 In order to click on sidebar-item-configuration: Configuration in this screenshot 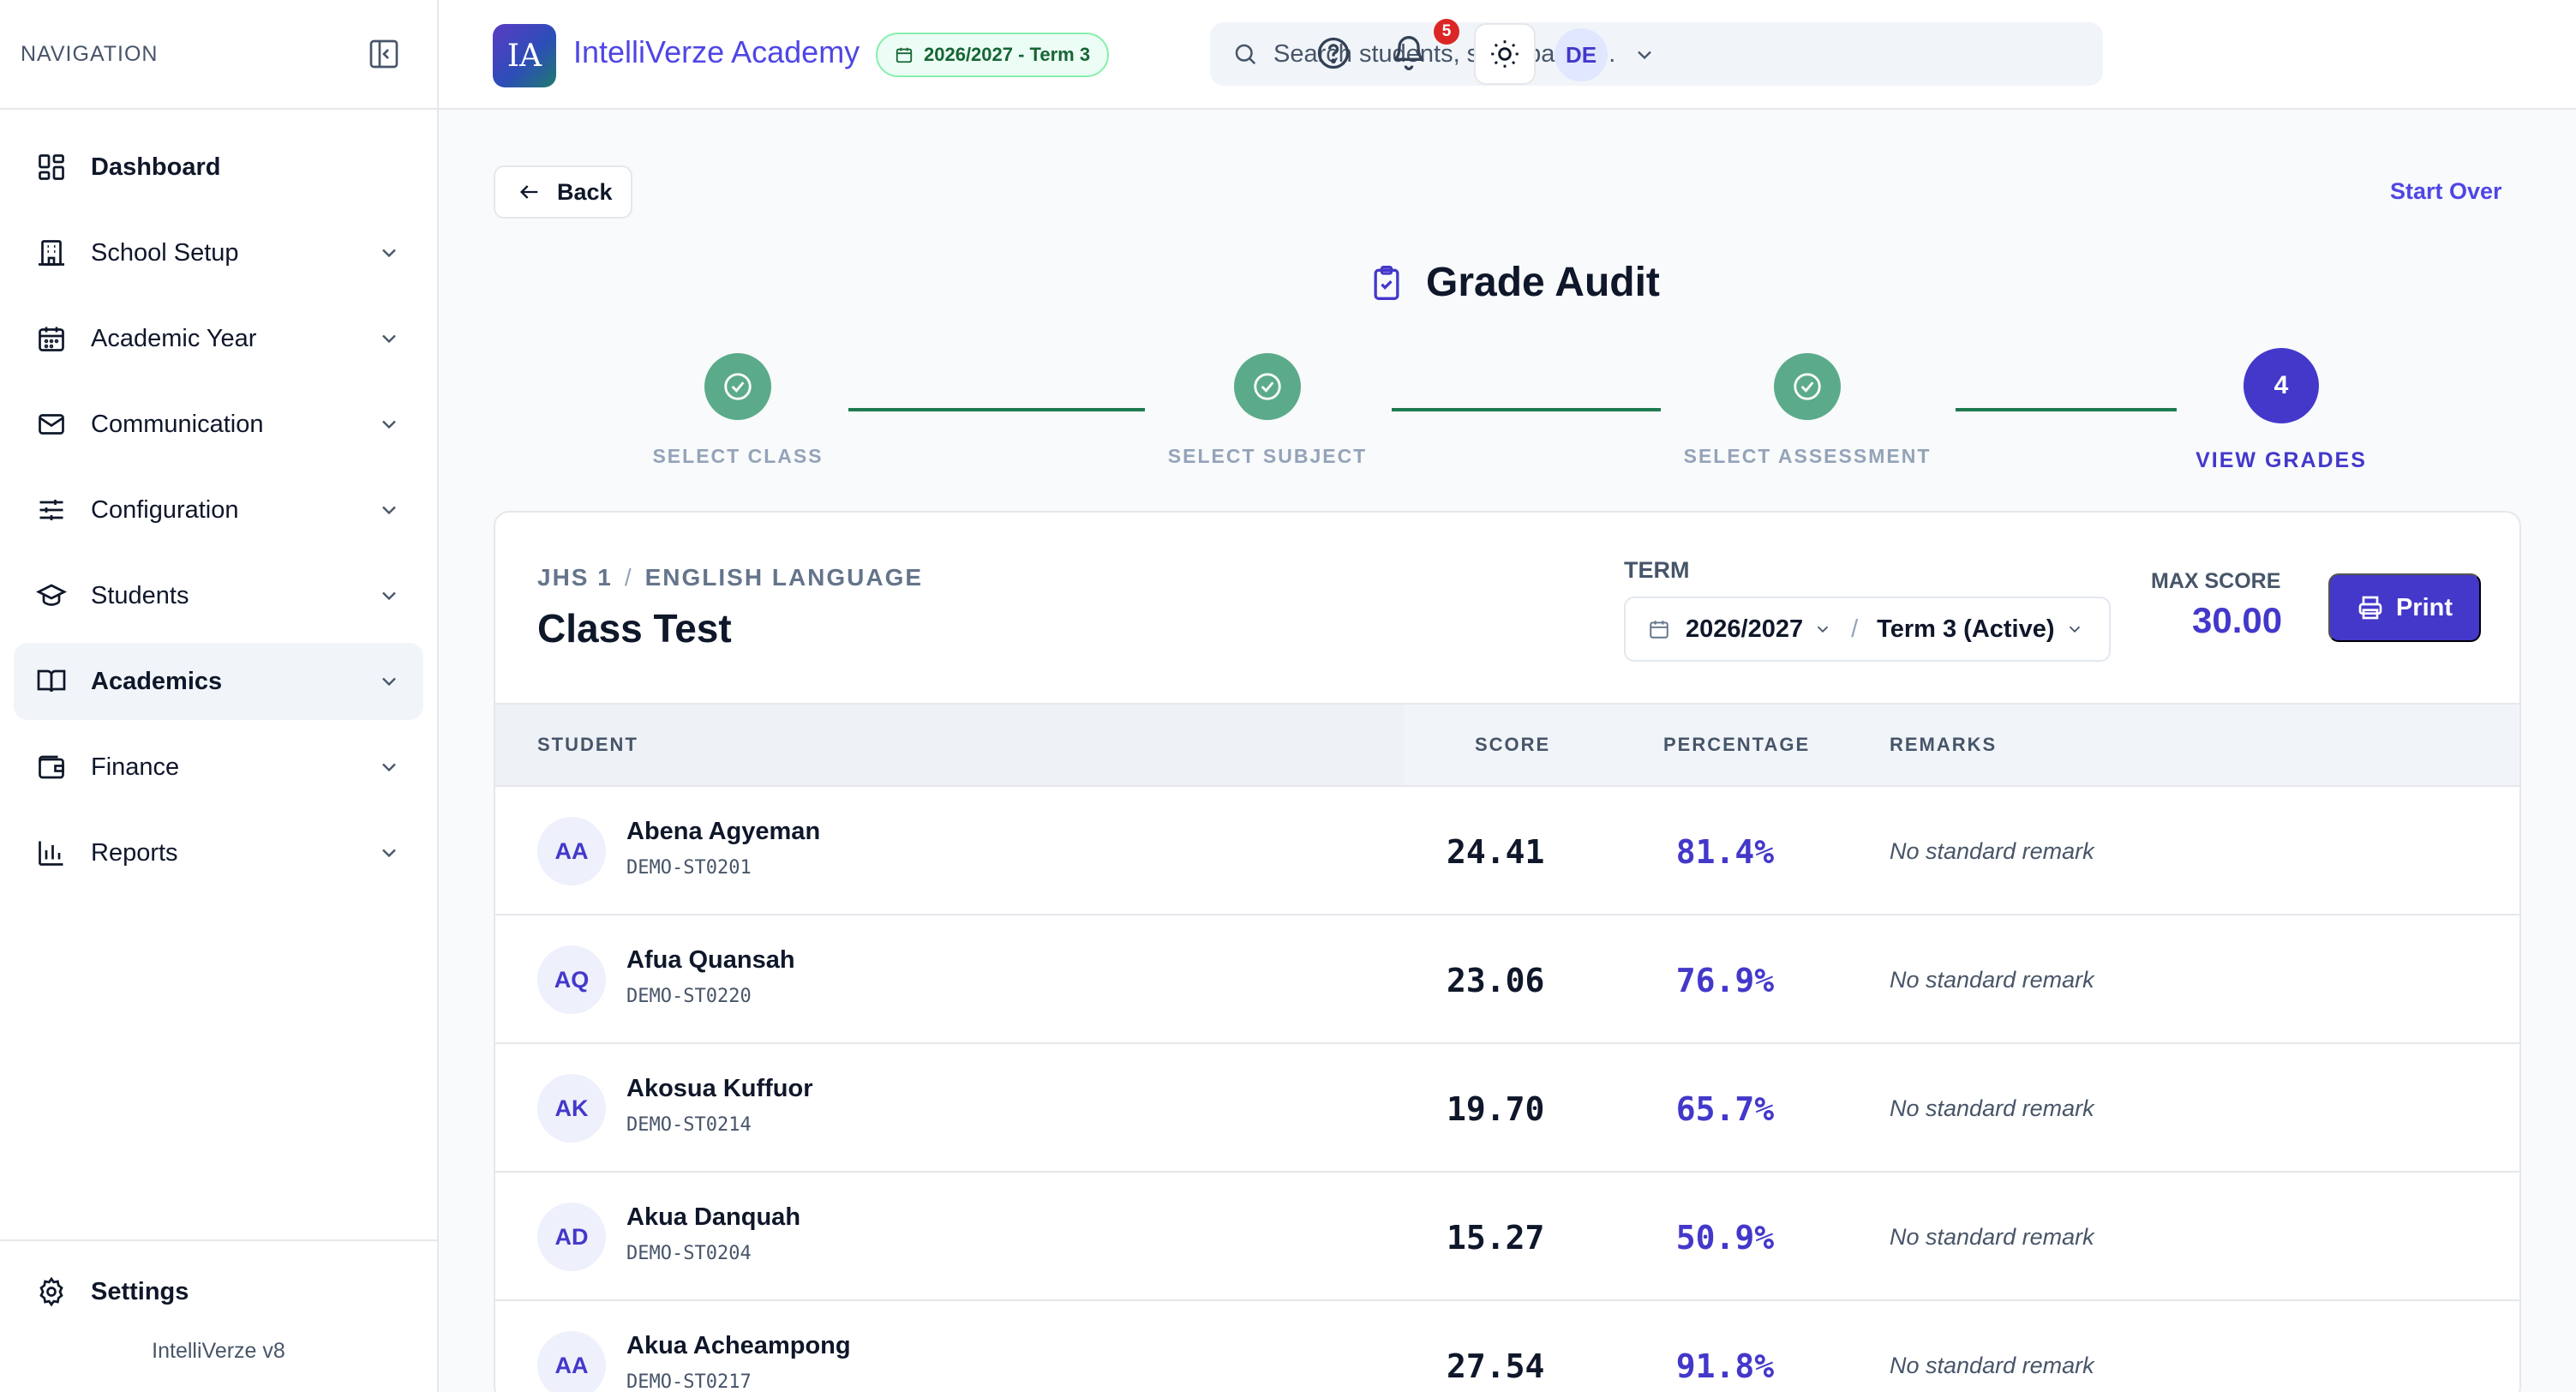, I will do `click(218, 510)`.